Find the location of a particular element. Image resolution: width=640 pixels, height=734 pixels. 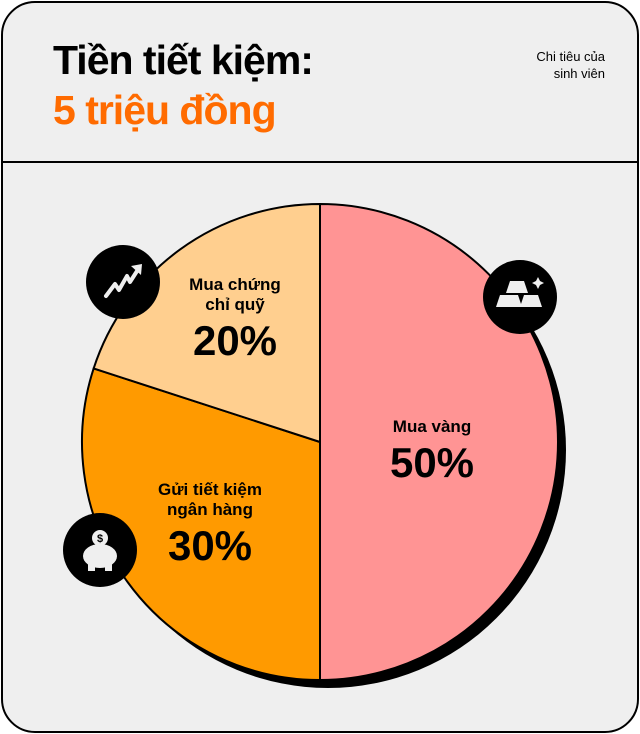

pie-slice is located at coordinates (206, 323).